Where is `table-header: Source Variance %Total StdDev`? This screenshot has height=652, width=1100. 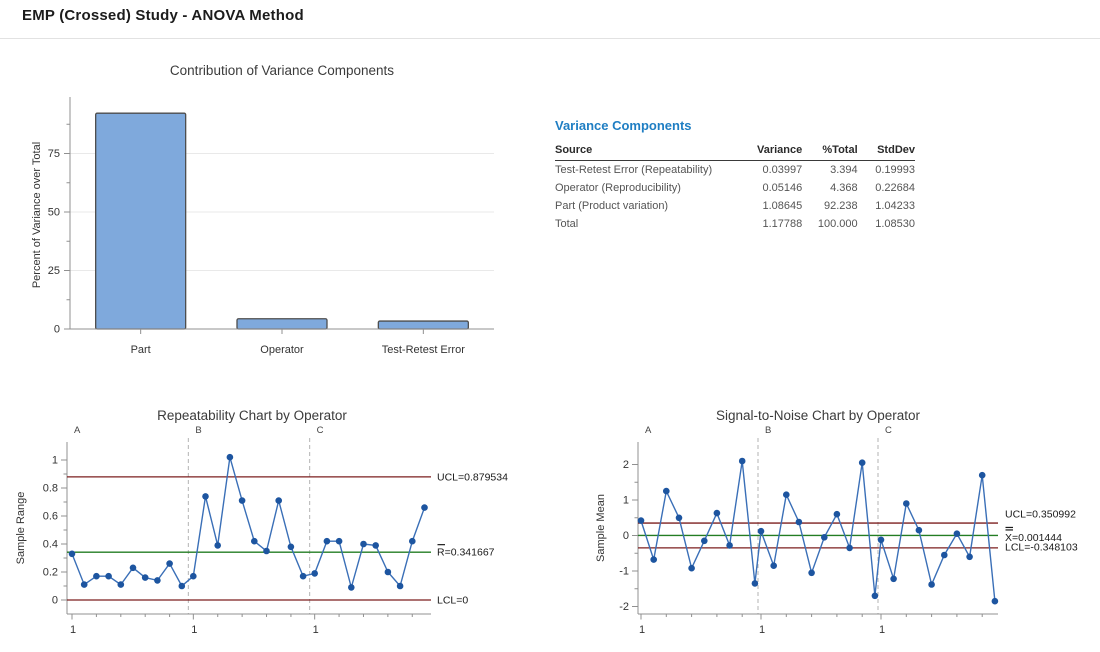 table-header: Source Variance %Total StdDev is located at coordinates (735, 151).